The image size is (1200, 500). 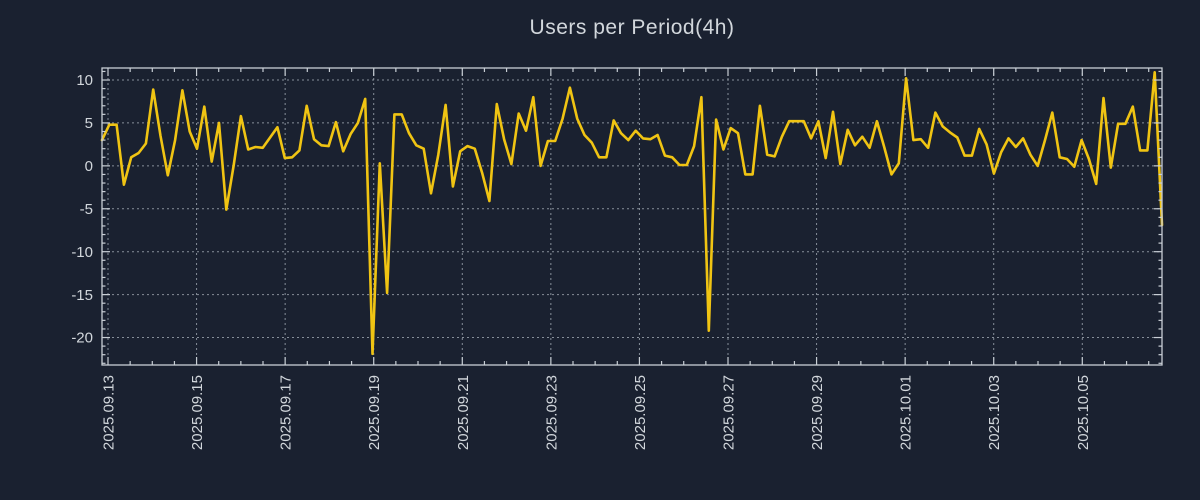 What do you see at coordinates (640, 412) in the screenshot?
I see `x-tick-label: 2025.09.25` at bounding box center [640, 412].